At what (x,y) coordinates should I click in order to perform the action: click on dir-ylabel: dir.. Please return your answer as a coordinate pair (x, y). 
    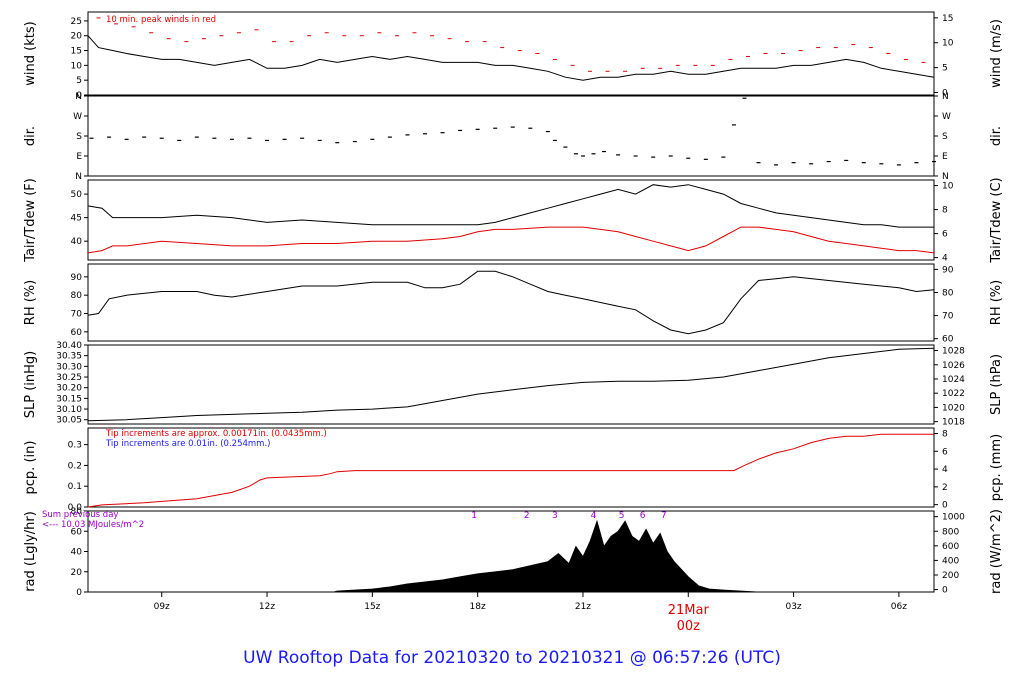
    Looking at the image, I should click on (30, 136).